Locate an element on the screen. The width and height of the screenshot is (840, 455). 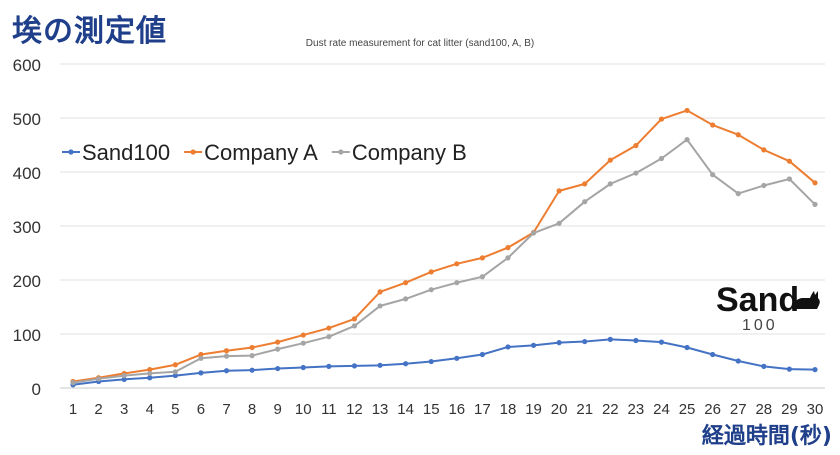
x-tick-label: 17 is located at coordinates (482, 409).